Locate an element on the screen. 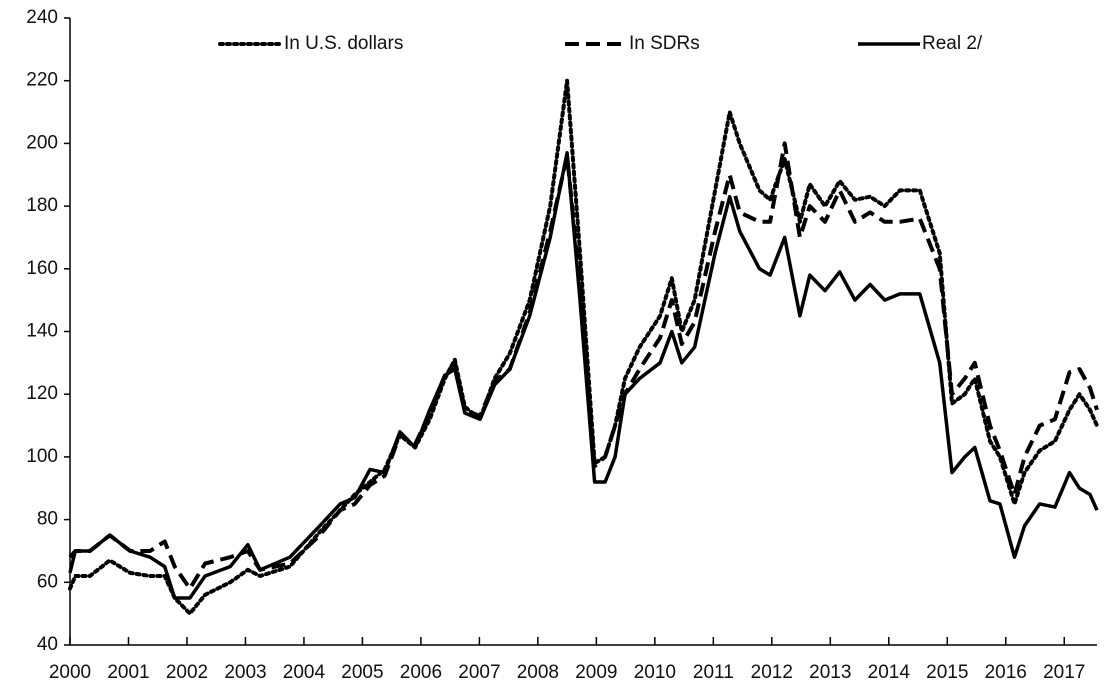  y-tick-label: 60 is located at coordinates (47, 581).